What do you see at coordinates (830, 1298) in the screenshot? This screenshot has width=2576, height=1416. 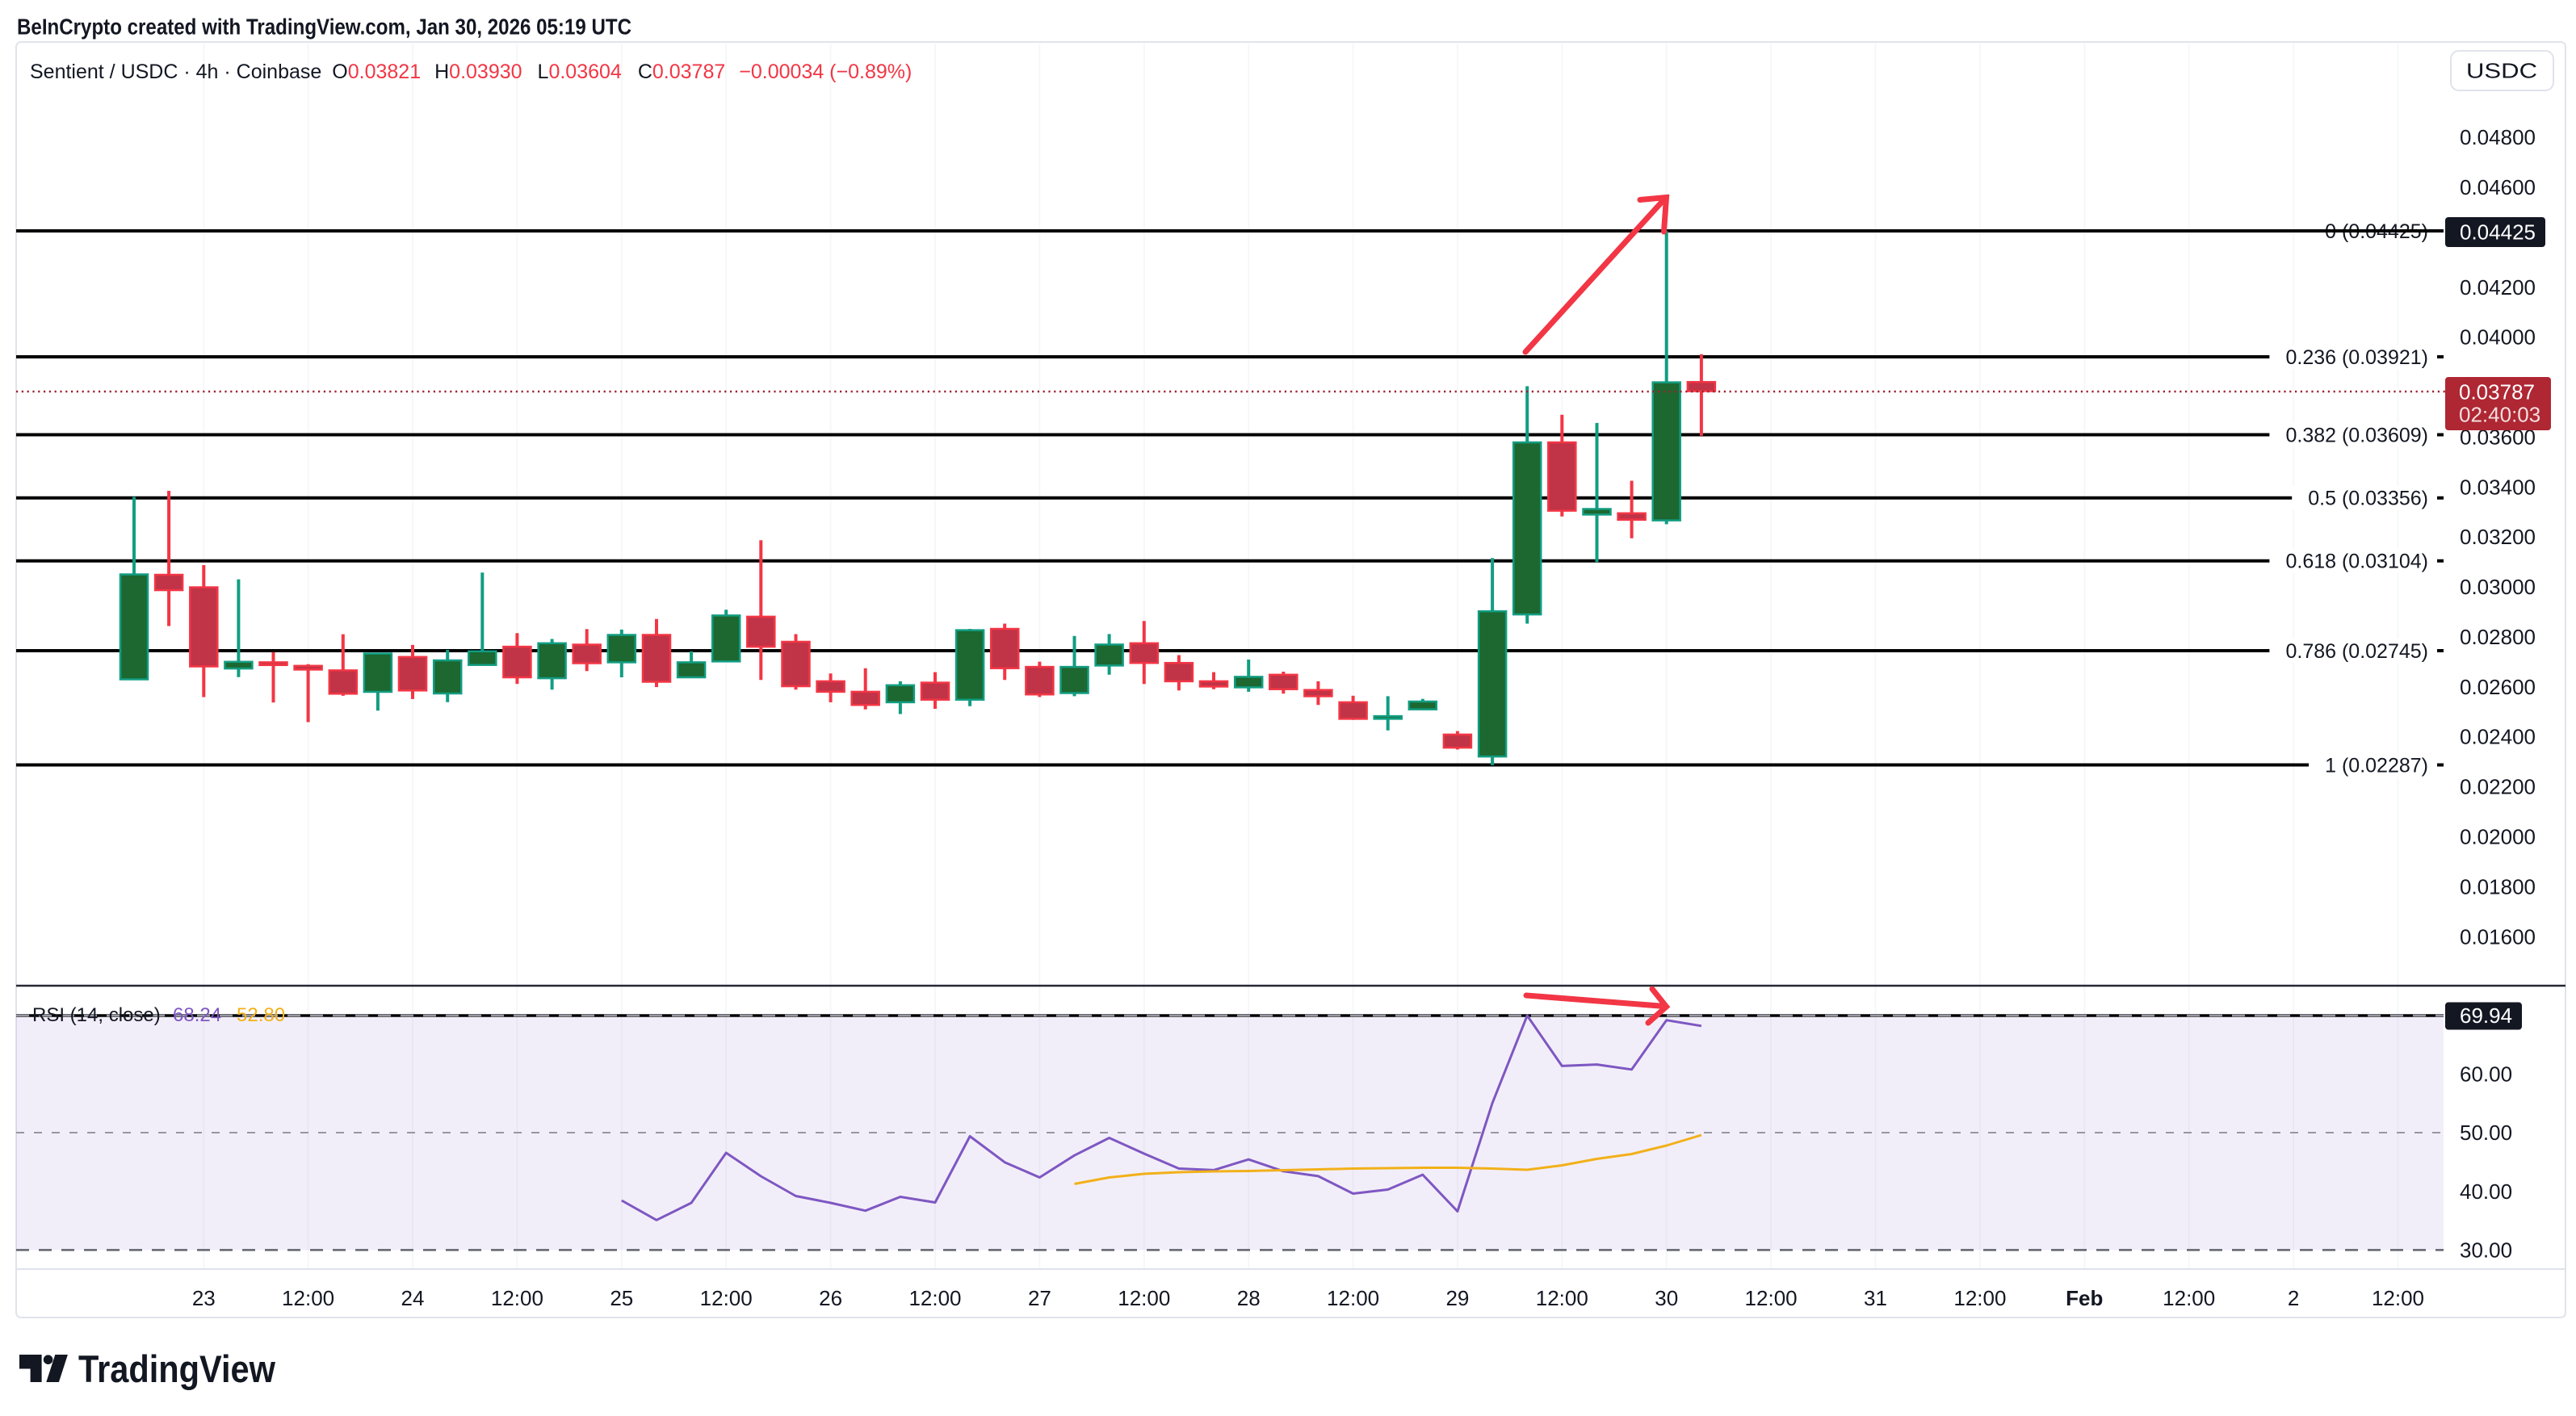 I see `svg-text: 26` at bounding box center [830, 1298].